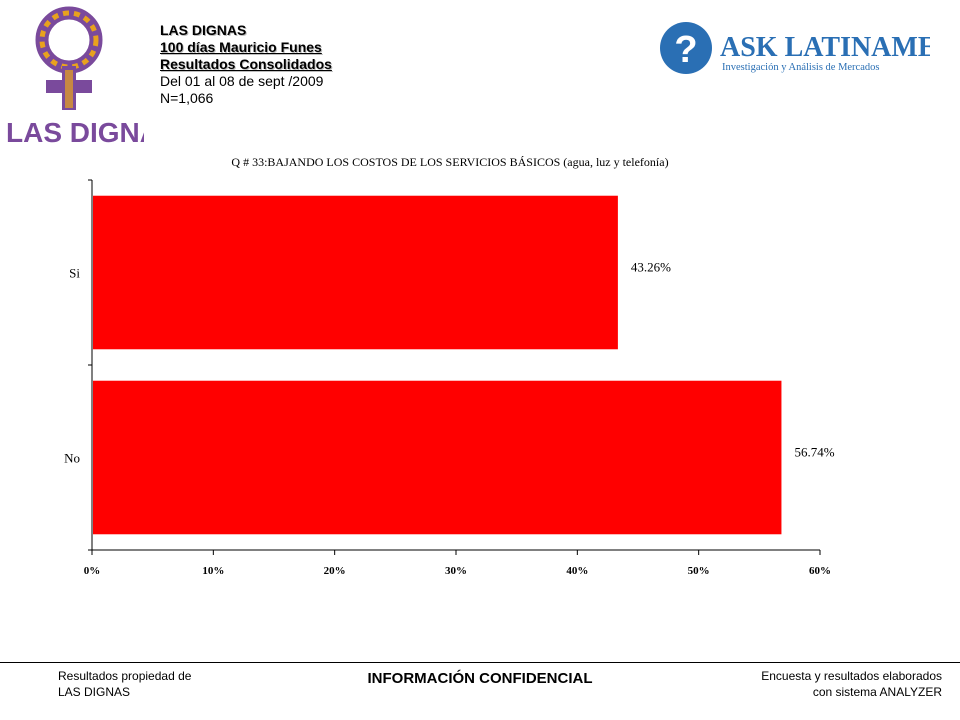  What do you see at coordinates (92, 571) in the screenshot?
I see `x-tick-label: 0%` at bounding box center [92, 571].